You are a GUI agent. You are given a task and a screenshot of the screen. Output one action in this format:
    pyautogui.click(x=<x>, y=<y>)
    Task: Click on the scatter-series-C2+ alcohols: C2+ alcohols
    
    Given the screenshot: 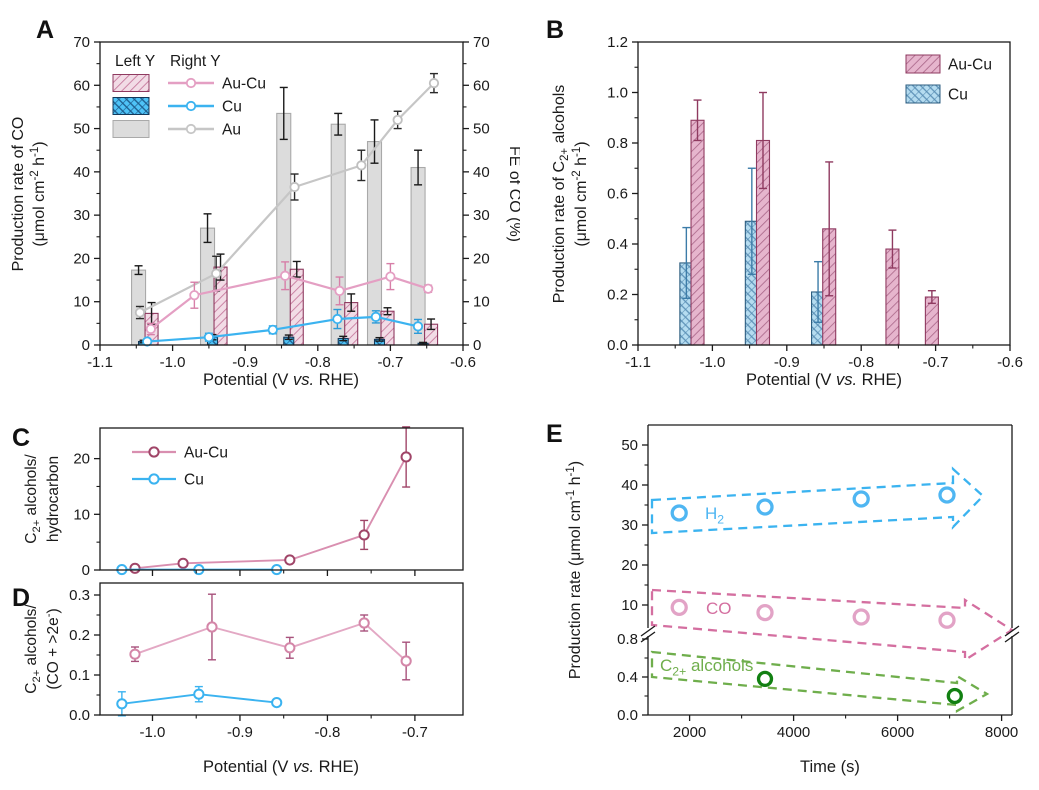 What is the action you would take?
    pyautogui.click(x=811, y=680)
    